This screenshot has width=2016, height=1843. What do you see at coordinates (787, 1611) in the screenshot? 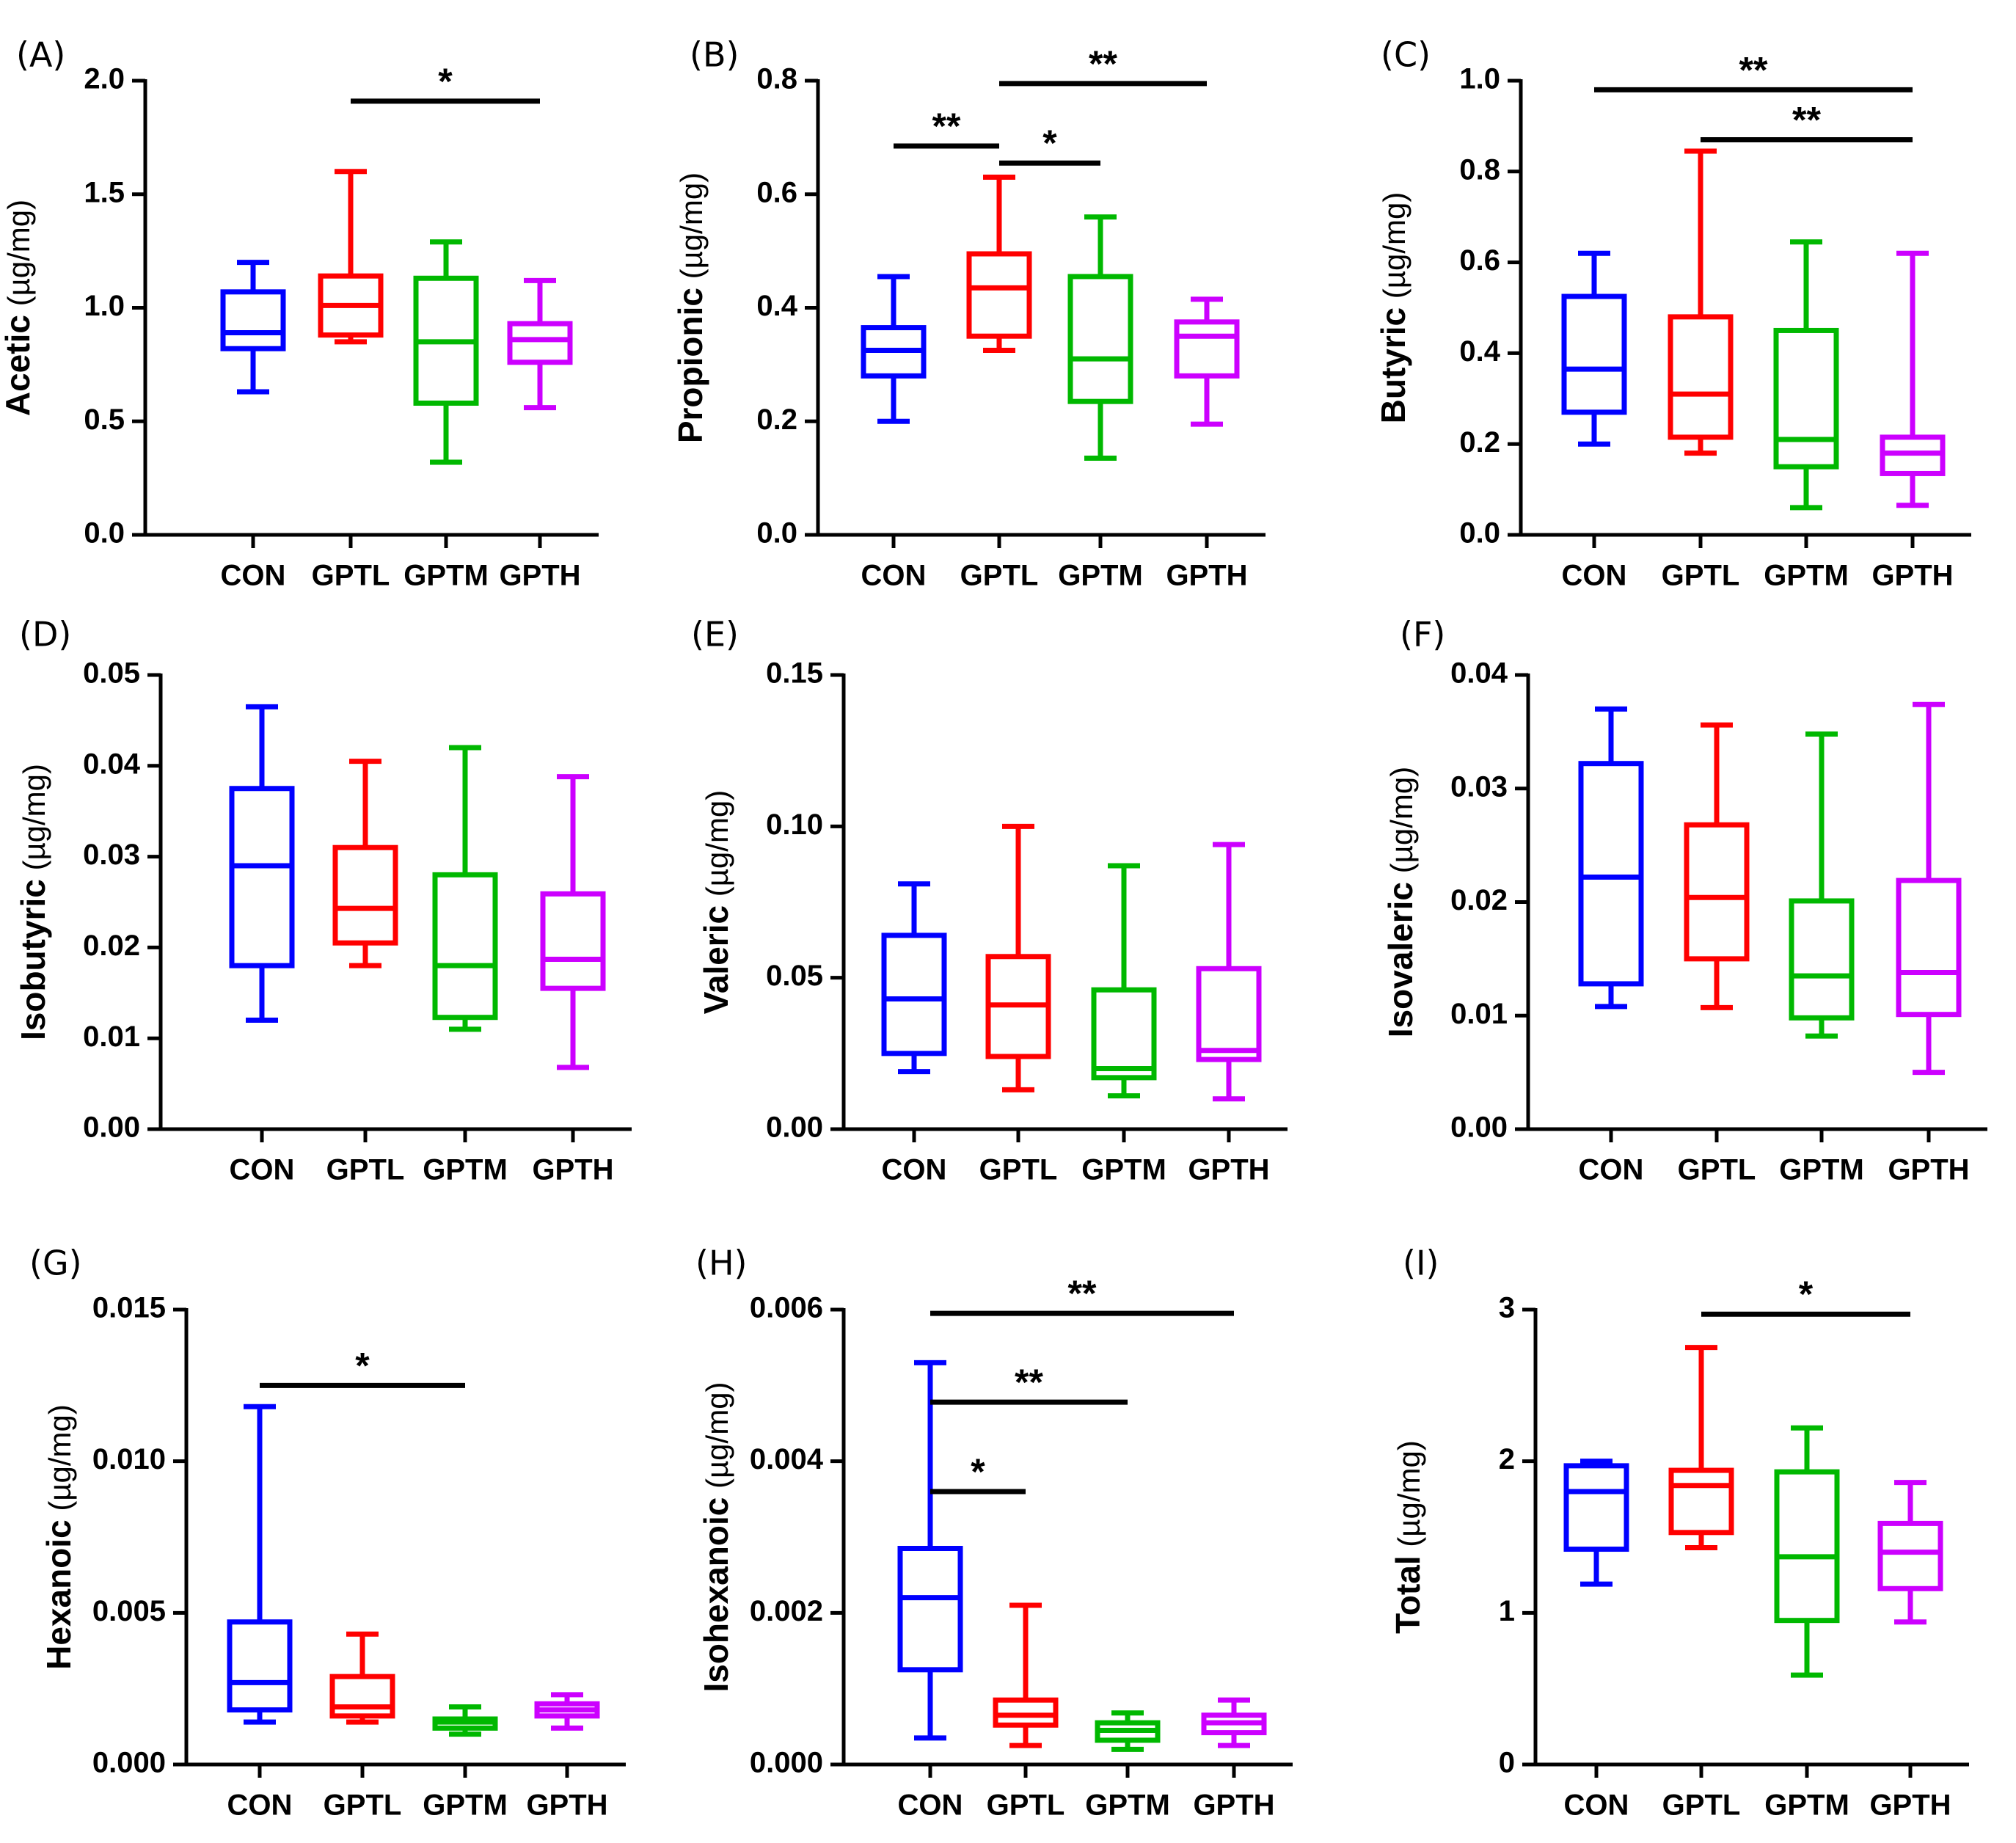
I see `y-tick-label: 0.002` at bounding box center [787, 1611].